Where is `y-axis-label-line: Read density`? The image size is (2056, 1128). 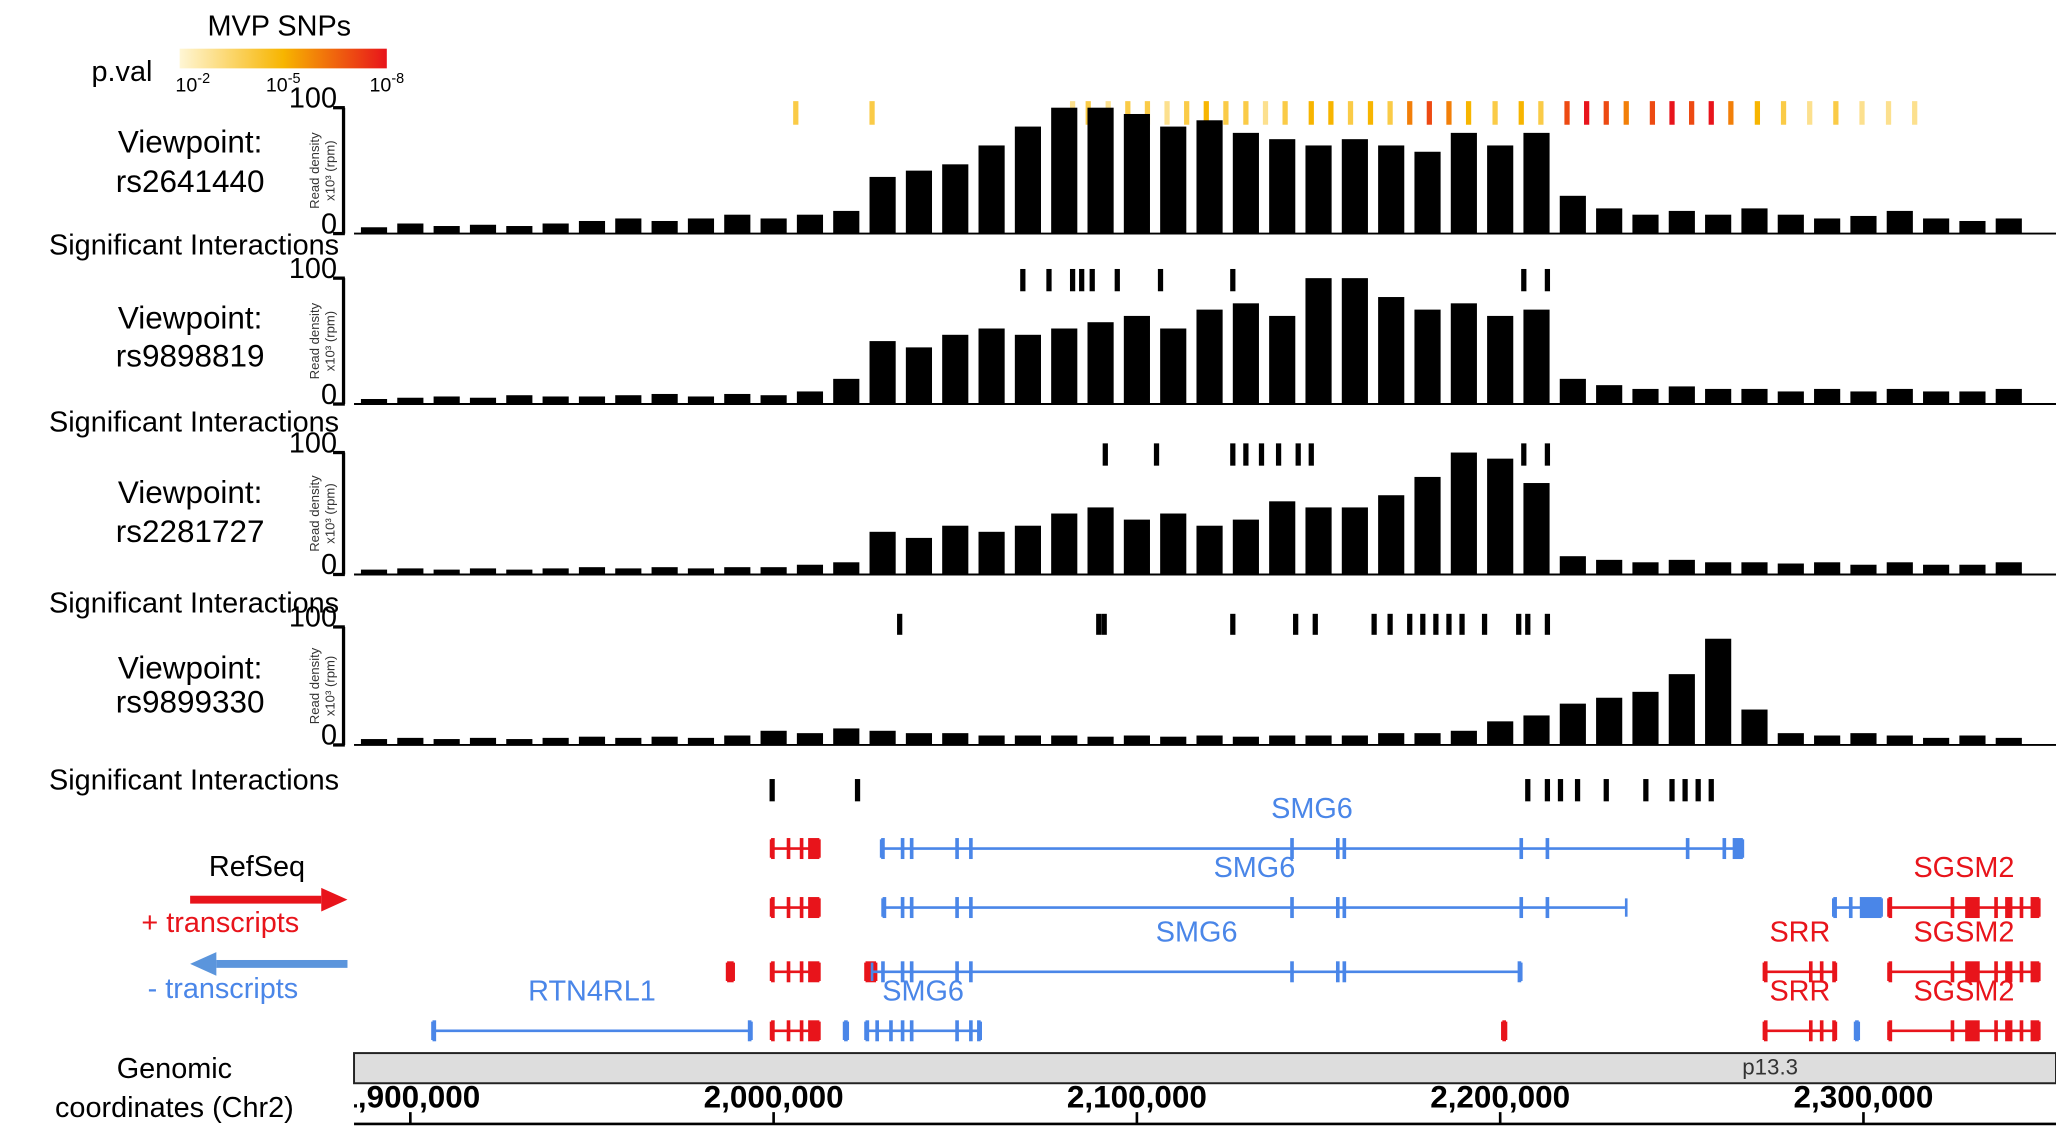
y-axis-label-line: Read density is located at coordinates (314, 170).